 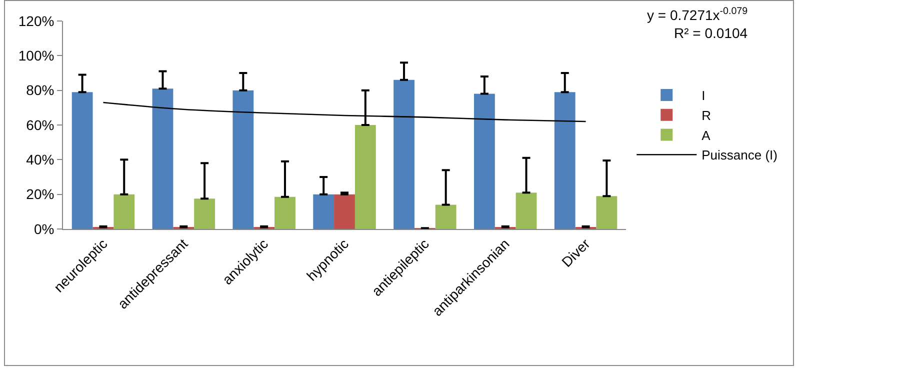 What do you see at coordinates (740, 155) in the screenshot?
I see `legend-label: Puissance (I)` at bounding box center [740, 155].